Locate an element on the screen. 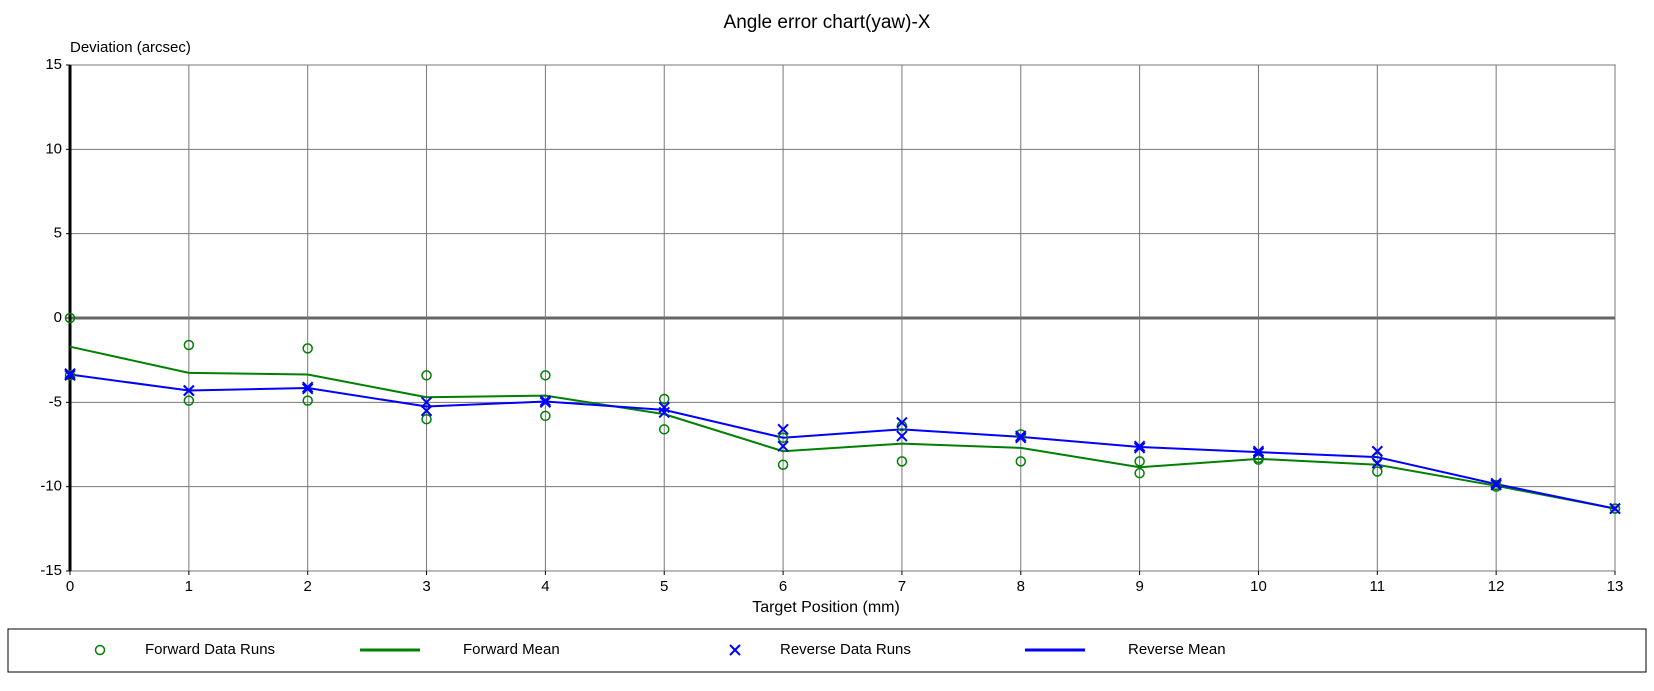 Image resolution: width=1654 pixels, height=691 pixels. y-tick-label: -15 is located at coordinates (51, 570).